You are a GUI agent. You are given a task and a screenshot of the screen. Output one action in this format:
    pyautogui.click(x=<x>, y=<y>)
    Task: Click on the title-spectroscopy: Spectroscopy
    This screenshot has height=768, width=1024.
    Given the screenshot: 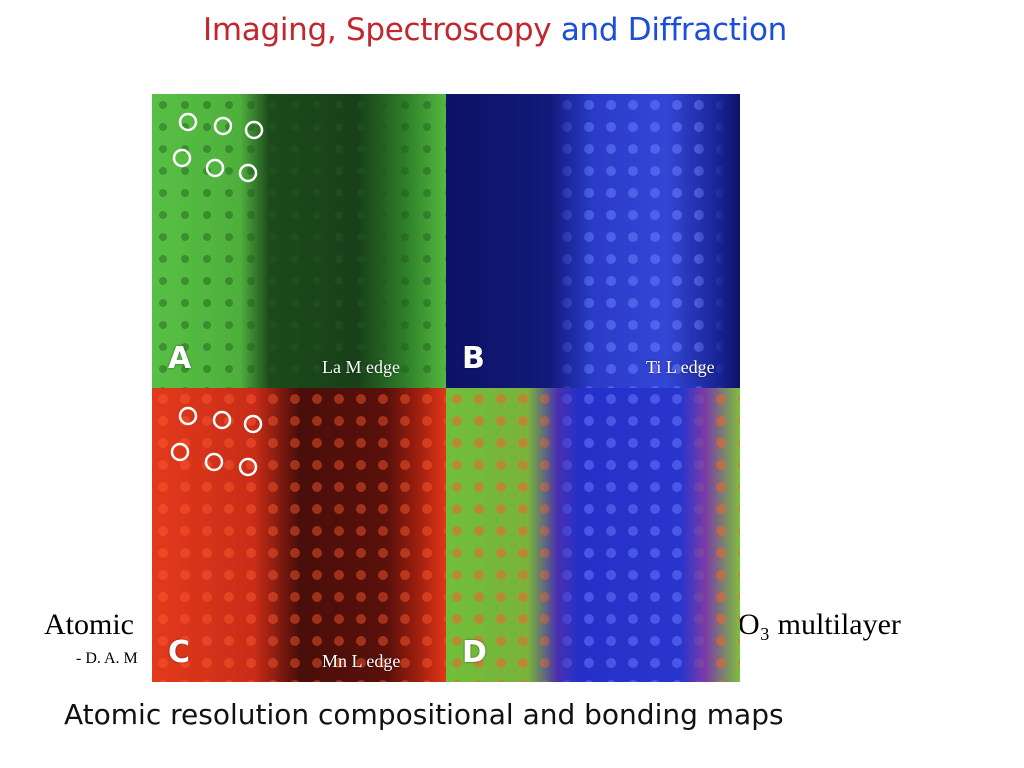 What is the action you would take?
    pyautogui.click(x=449, y=30)
    